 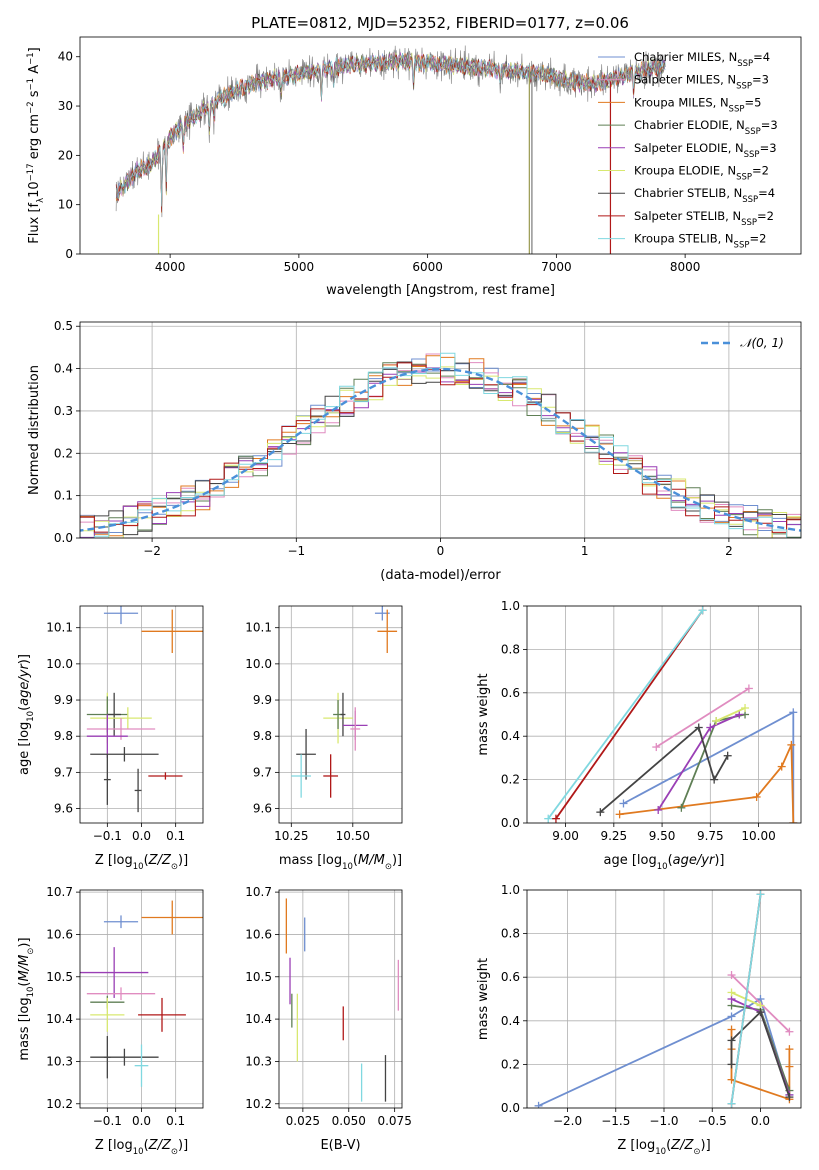 What do you see at coordinates (107, 836) in the screenshot?
I see `x-tick-label: −0.1` at bounding box center [107, 836].